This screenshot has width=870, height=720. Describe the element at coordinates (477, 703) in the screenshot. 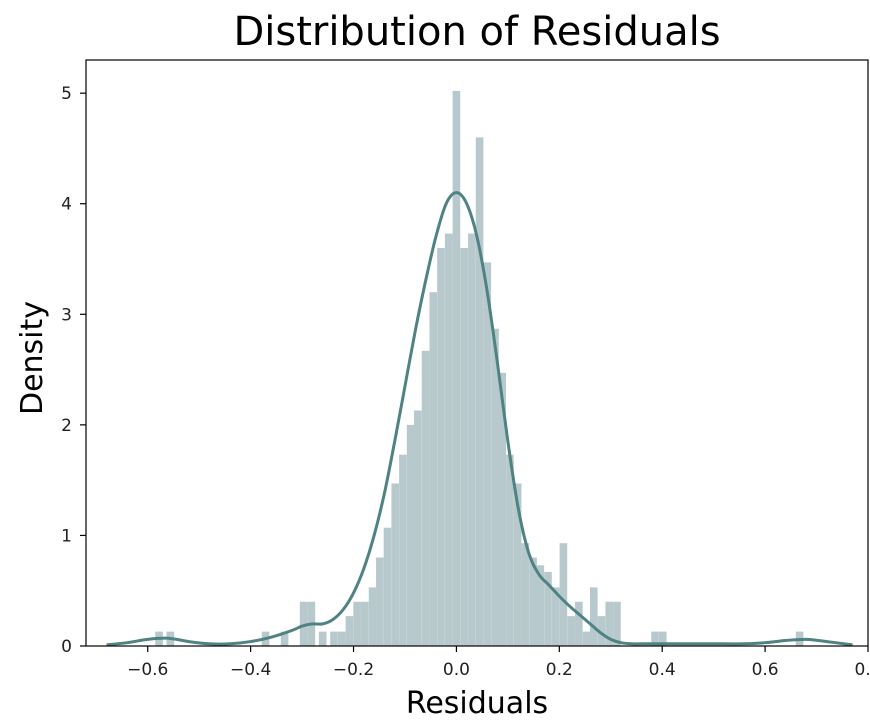

I see `x-axis-label: Residuals` at that location.